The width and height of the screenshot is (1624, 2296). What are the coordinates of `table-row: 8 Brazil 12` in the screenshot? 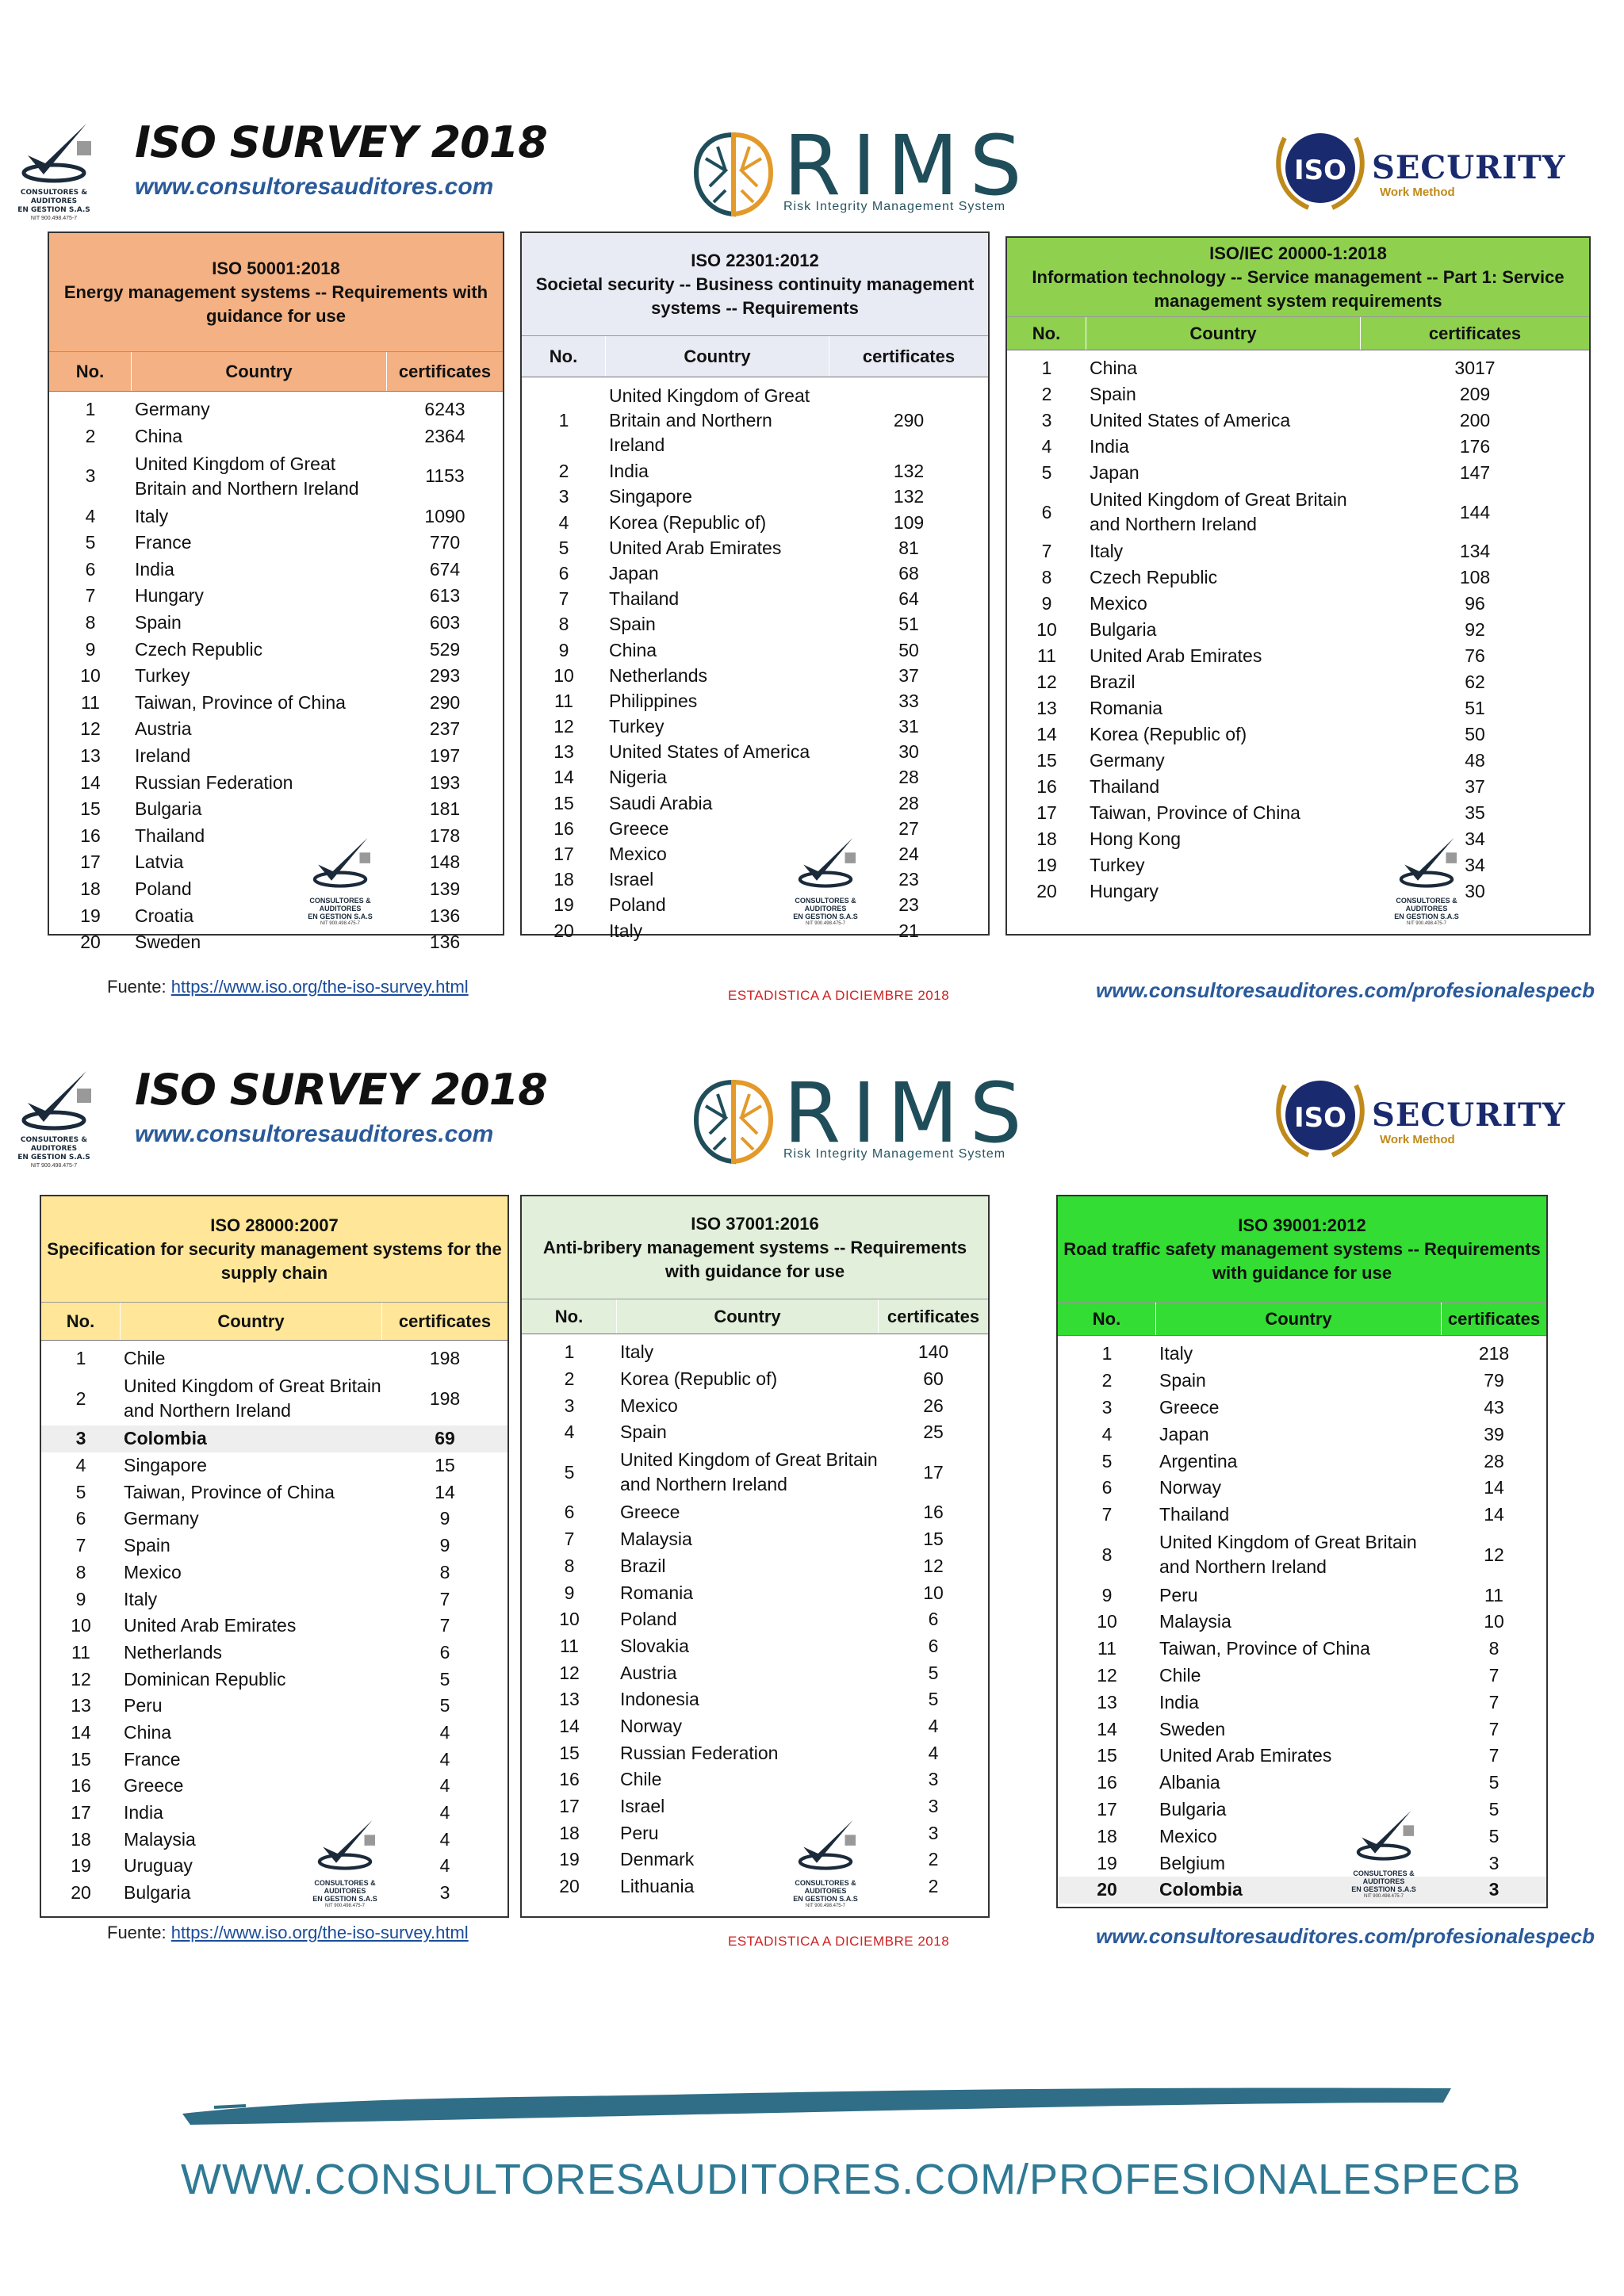 It's located at (755, 1566).